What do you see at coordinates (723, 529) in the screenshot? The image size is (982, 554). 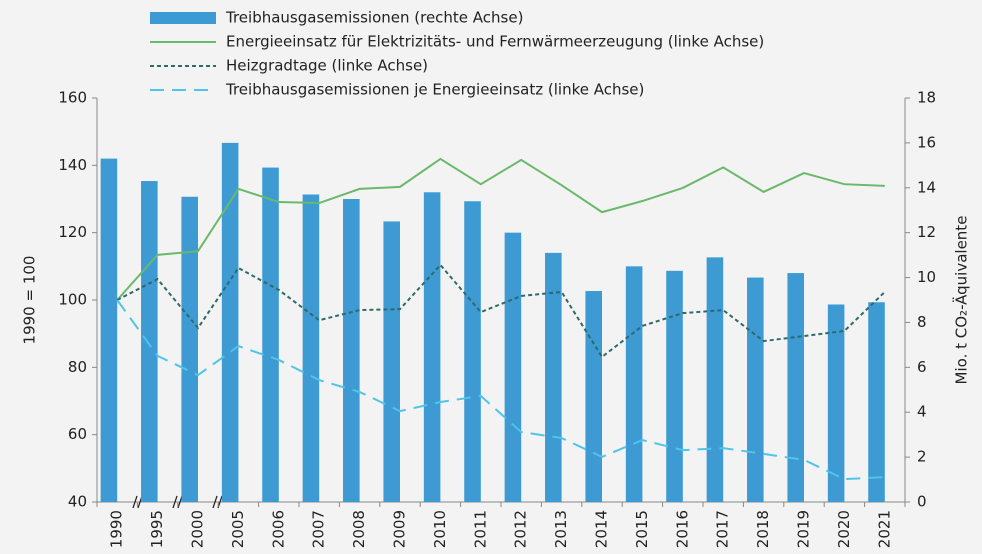 I see `x-tick-label: 2017` at bounding box center [723, 529].